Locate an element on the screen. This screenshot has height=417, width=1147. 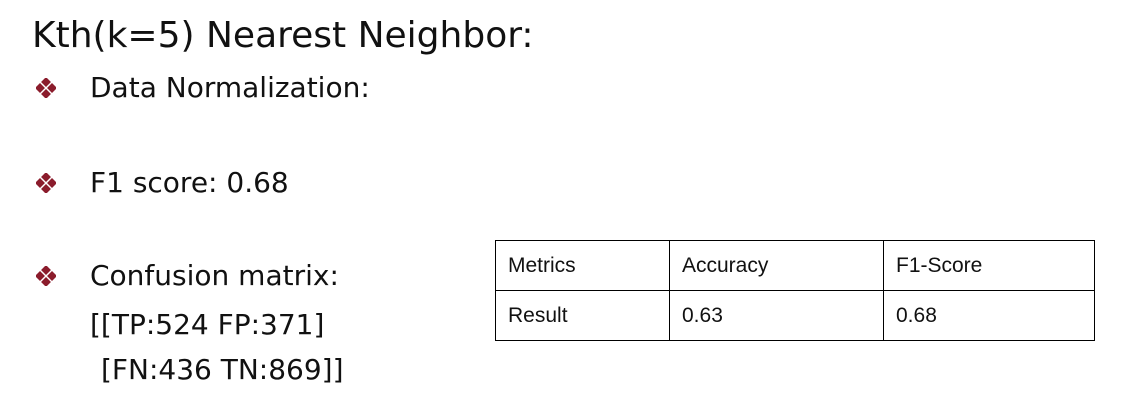
bullet-f1-score: F1 score: 0.68 is located at coordinates (162, 183).